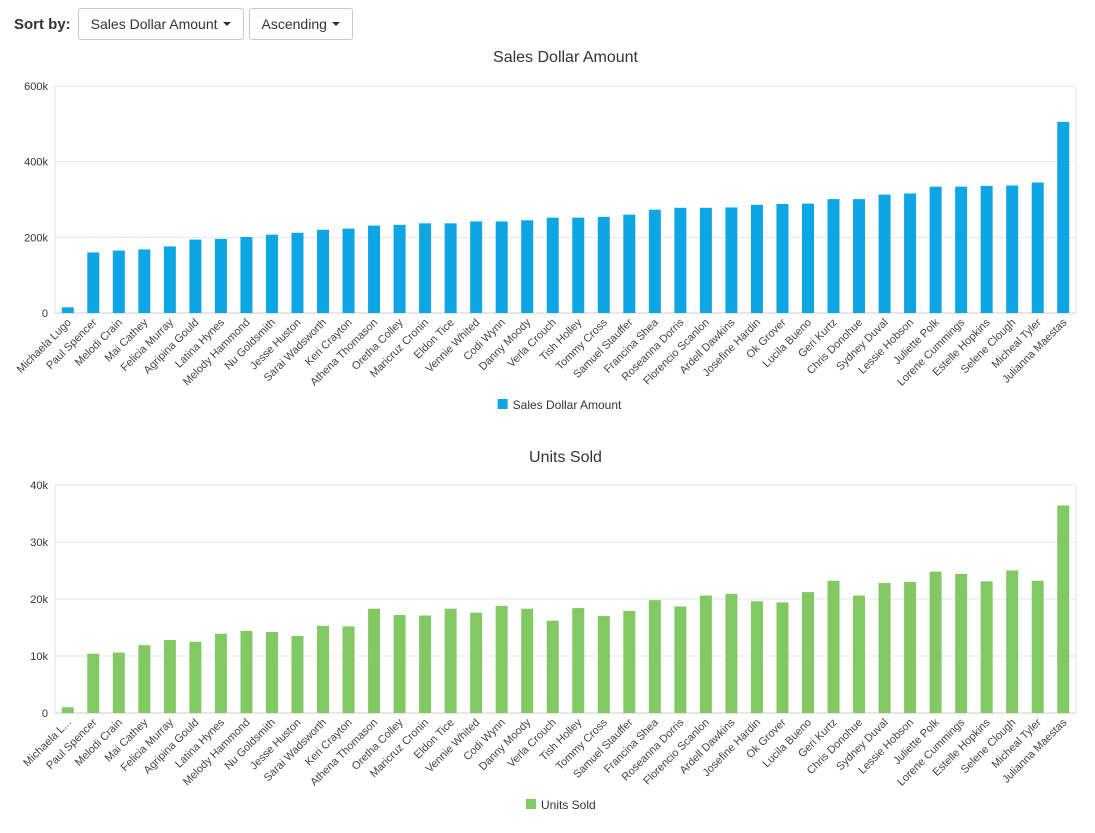 This screenshot has width=1095, height=833. Describe the element at coordinates (45, 714) in the screenshot. I see `units-y-tick-label: 0` at that location.